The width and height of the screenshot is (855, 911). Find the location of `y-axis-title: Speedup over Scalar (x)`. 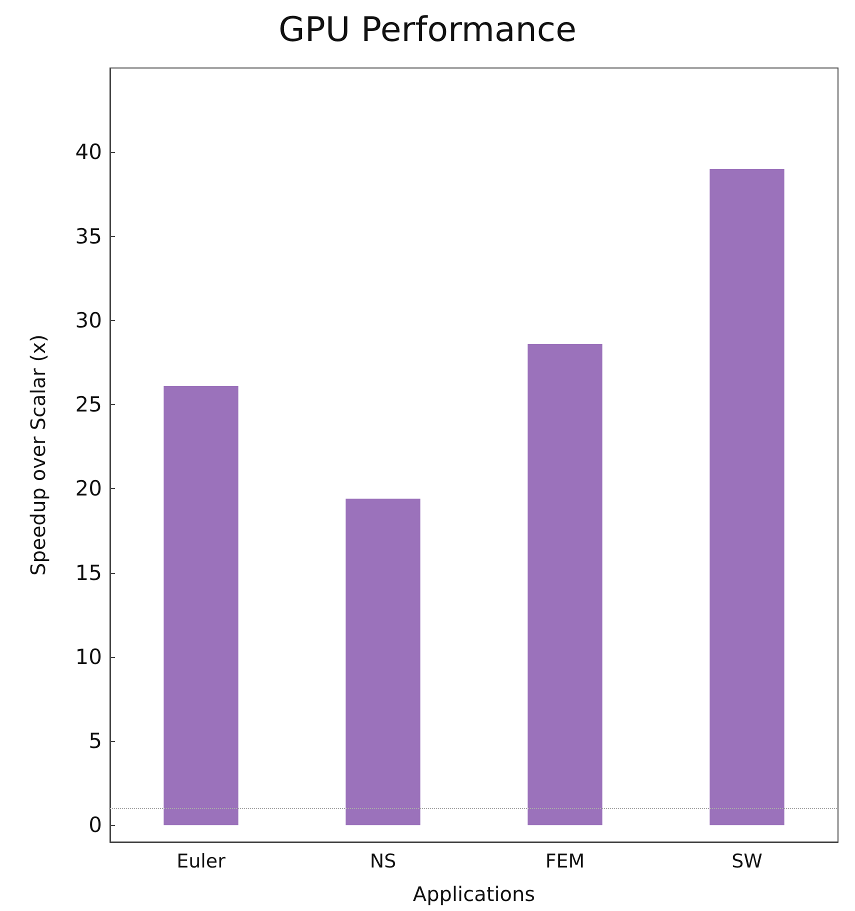

y-axis-title: Speedup over Scalar (x) is located at coordinates (38, 455).